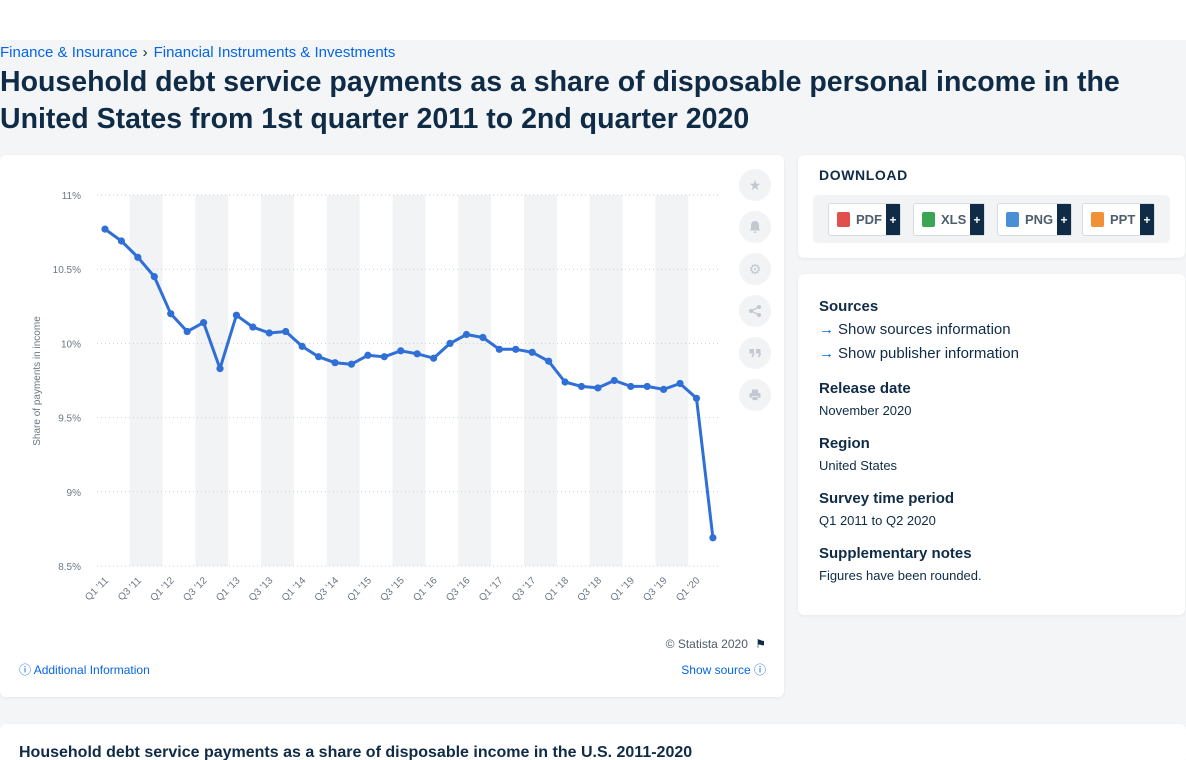  What do you see at coordinates (865, 388) in the screenshot?
I see `release-date-heading: Release date` at bounding box center [865, 388].